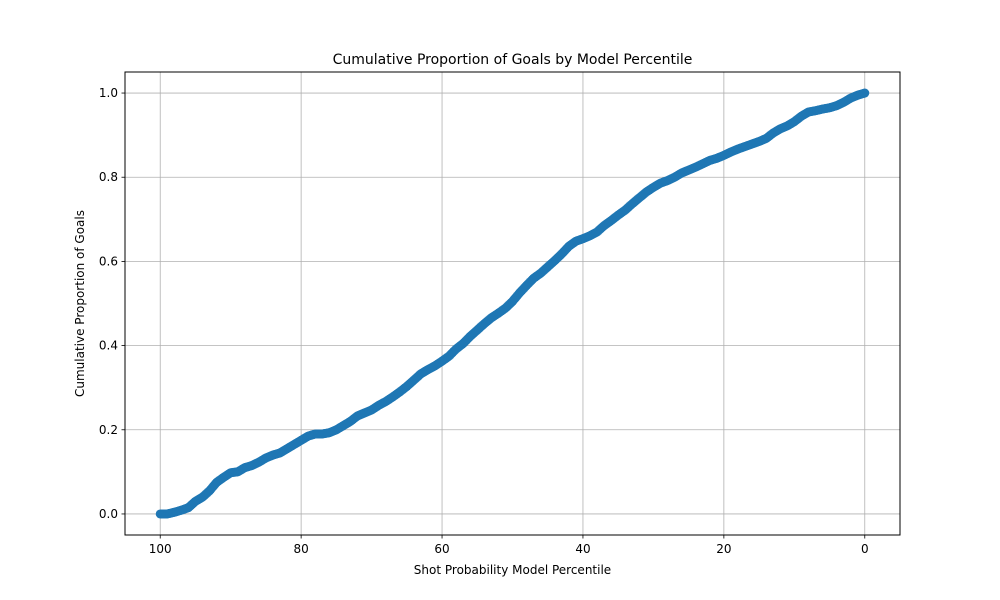 This screenshot has width=1000, height=600. Describe the element at coordinates (723, 549) in the screenshot. I see `x-tick-label: 20` at that location.